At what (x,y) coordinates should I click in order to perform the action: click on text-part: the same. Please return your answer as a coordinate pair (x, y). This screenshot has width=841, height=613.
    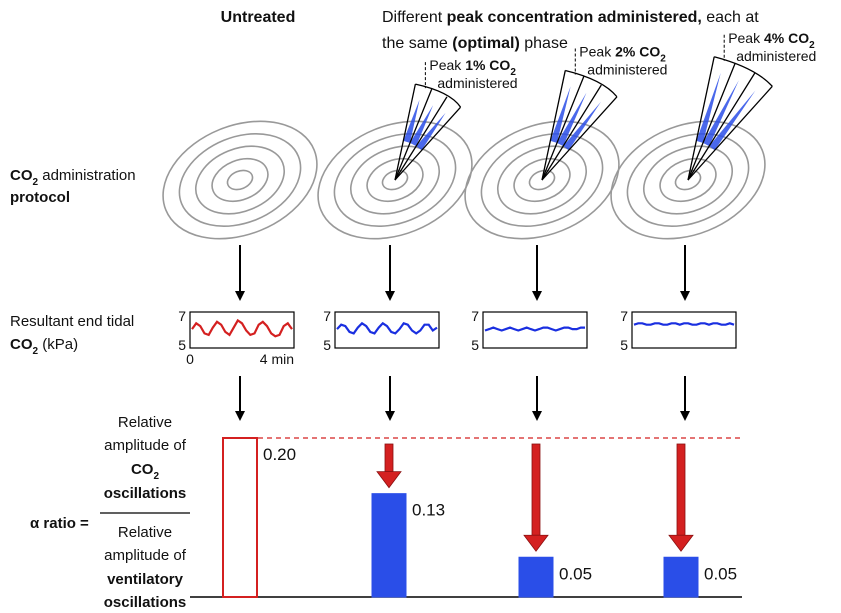
    Looking at the image, I should click on (417, 43).